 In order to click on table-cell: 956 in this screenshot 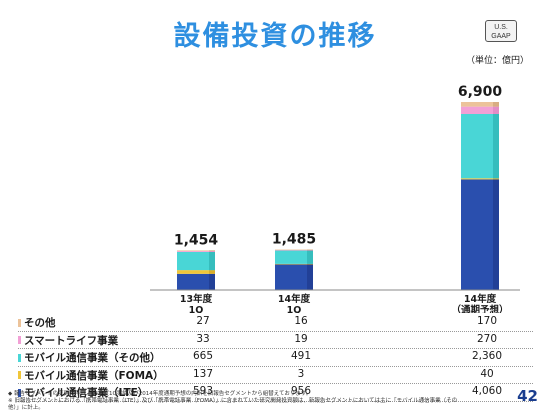, I will do `click(301, 391)`.